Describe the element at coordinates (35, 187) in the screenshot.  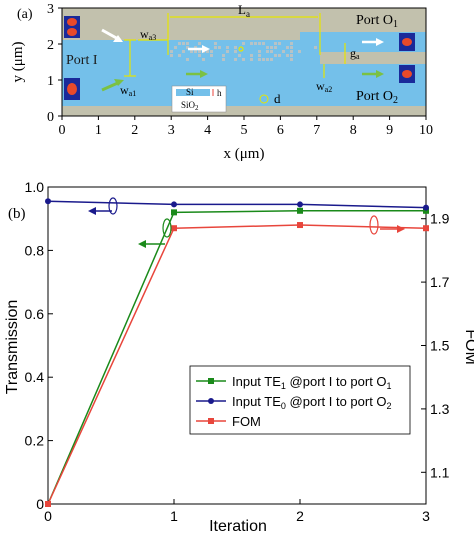
I see `left-tick-label: 1.0` at that location.